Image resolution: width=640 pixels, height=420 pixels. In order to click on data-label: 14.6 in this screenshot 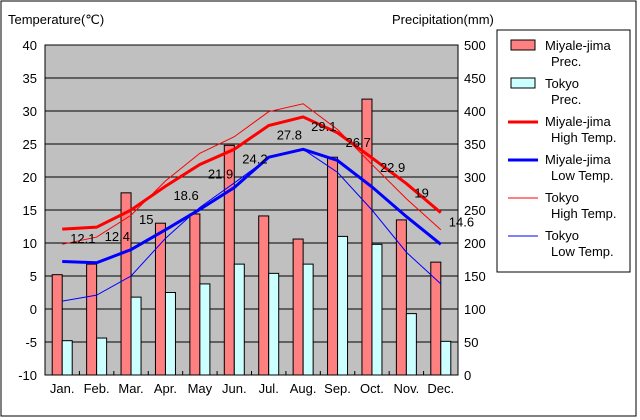, I will do `click(461, 222)`.